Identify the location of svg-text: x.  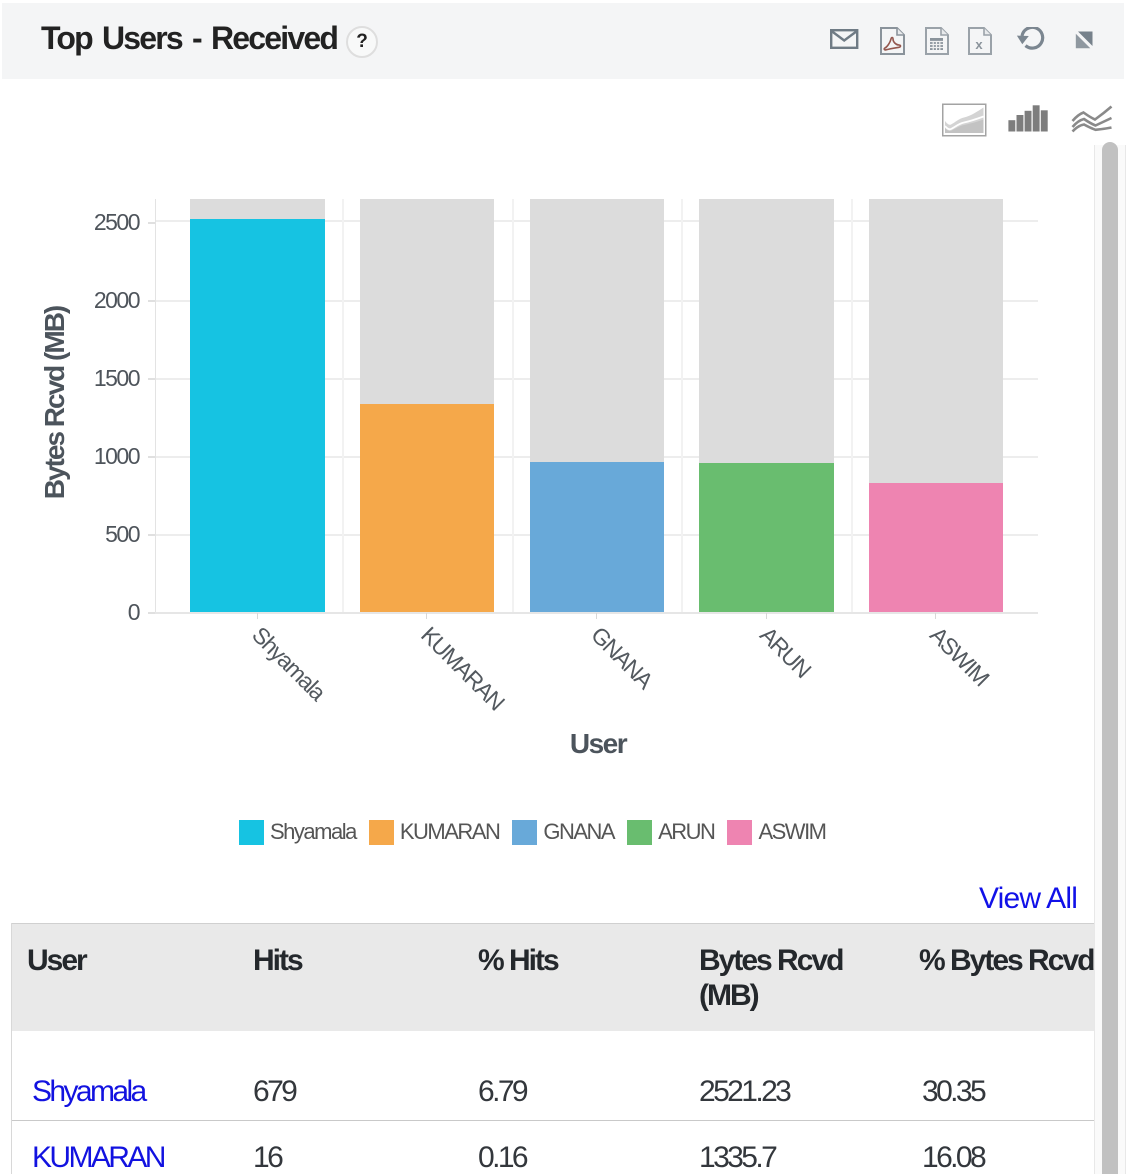
(979, 44).